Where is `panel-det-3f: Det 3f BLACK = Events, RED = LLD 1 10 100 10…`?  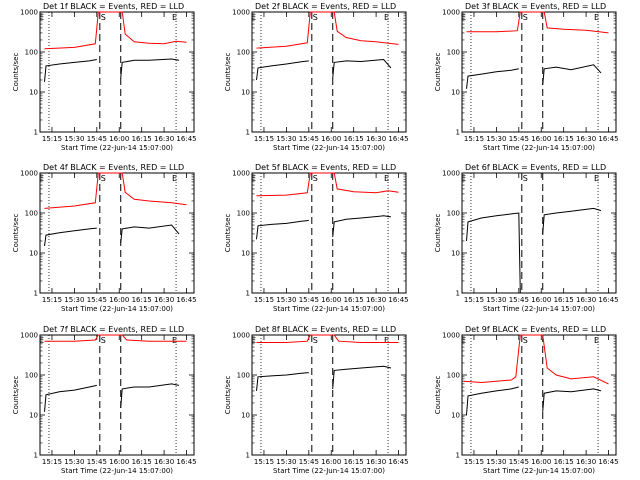
panel-det-3f: Det 3f BLACK = Events, RED = LLD 1 10 100 10… is located at coordinates (526, 77).